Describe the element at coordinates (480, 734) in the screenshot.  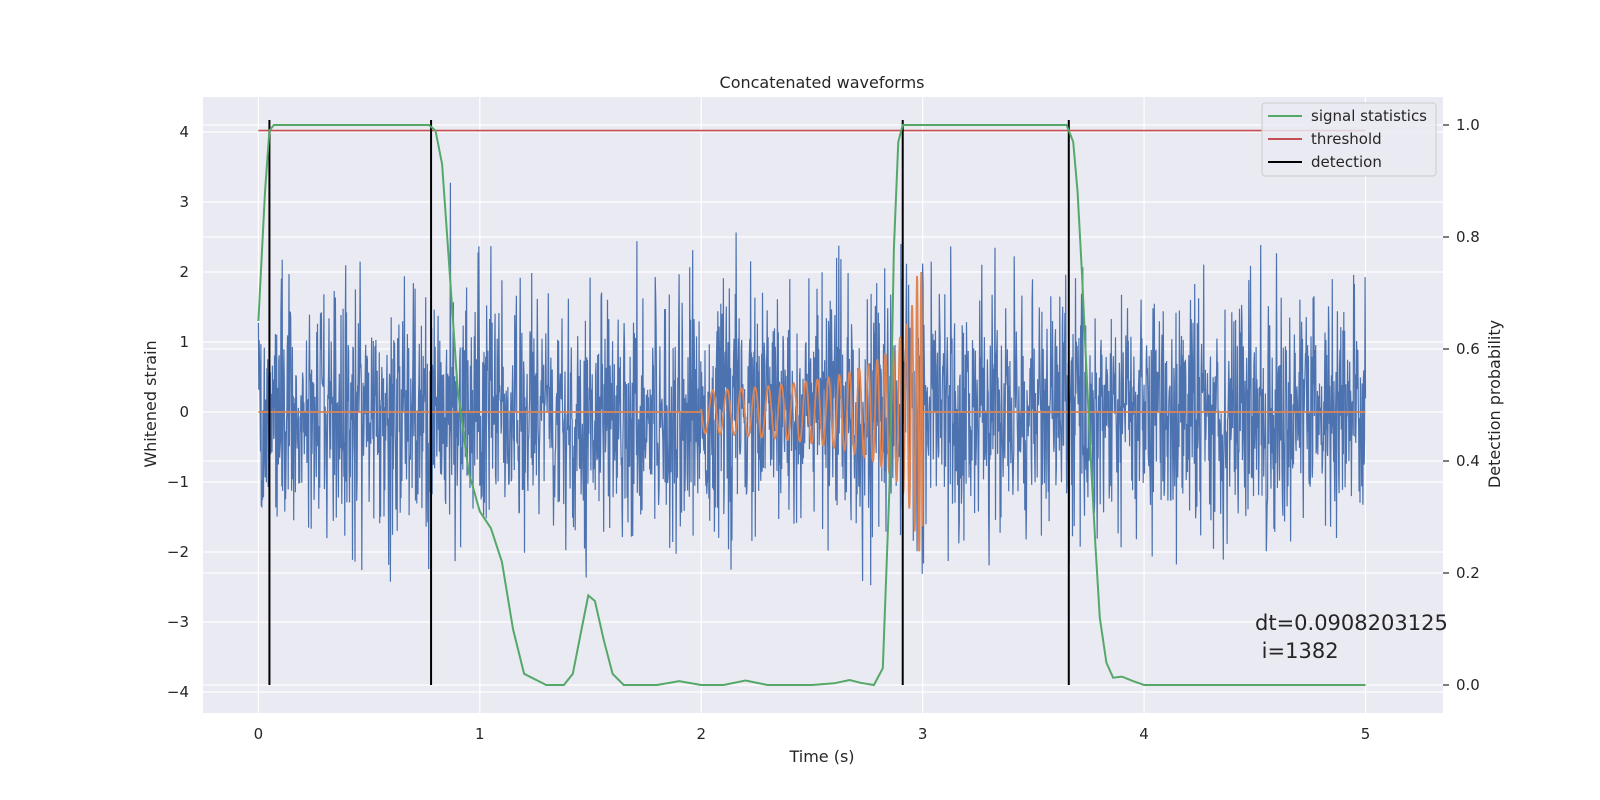
I see `x-tick-label: 1` at that location.